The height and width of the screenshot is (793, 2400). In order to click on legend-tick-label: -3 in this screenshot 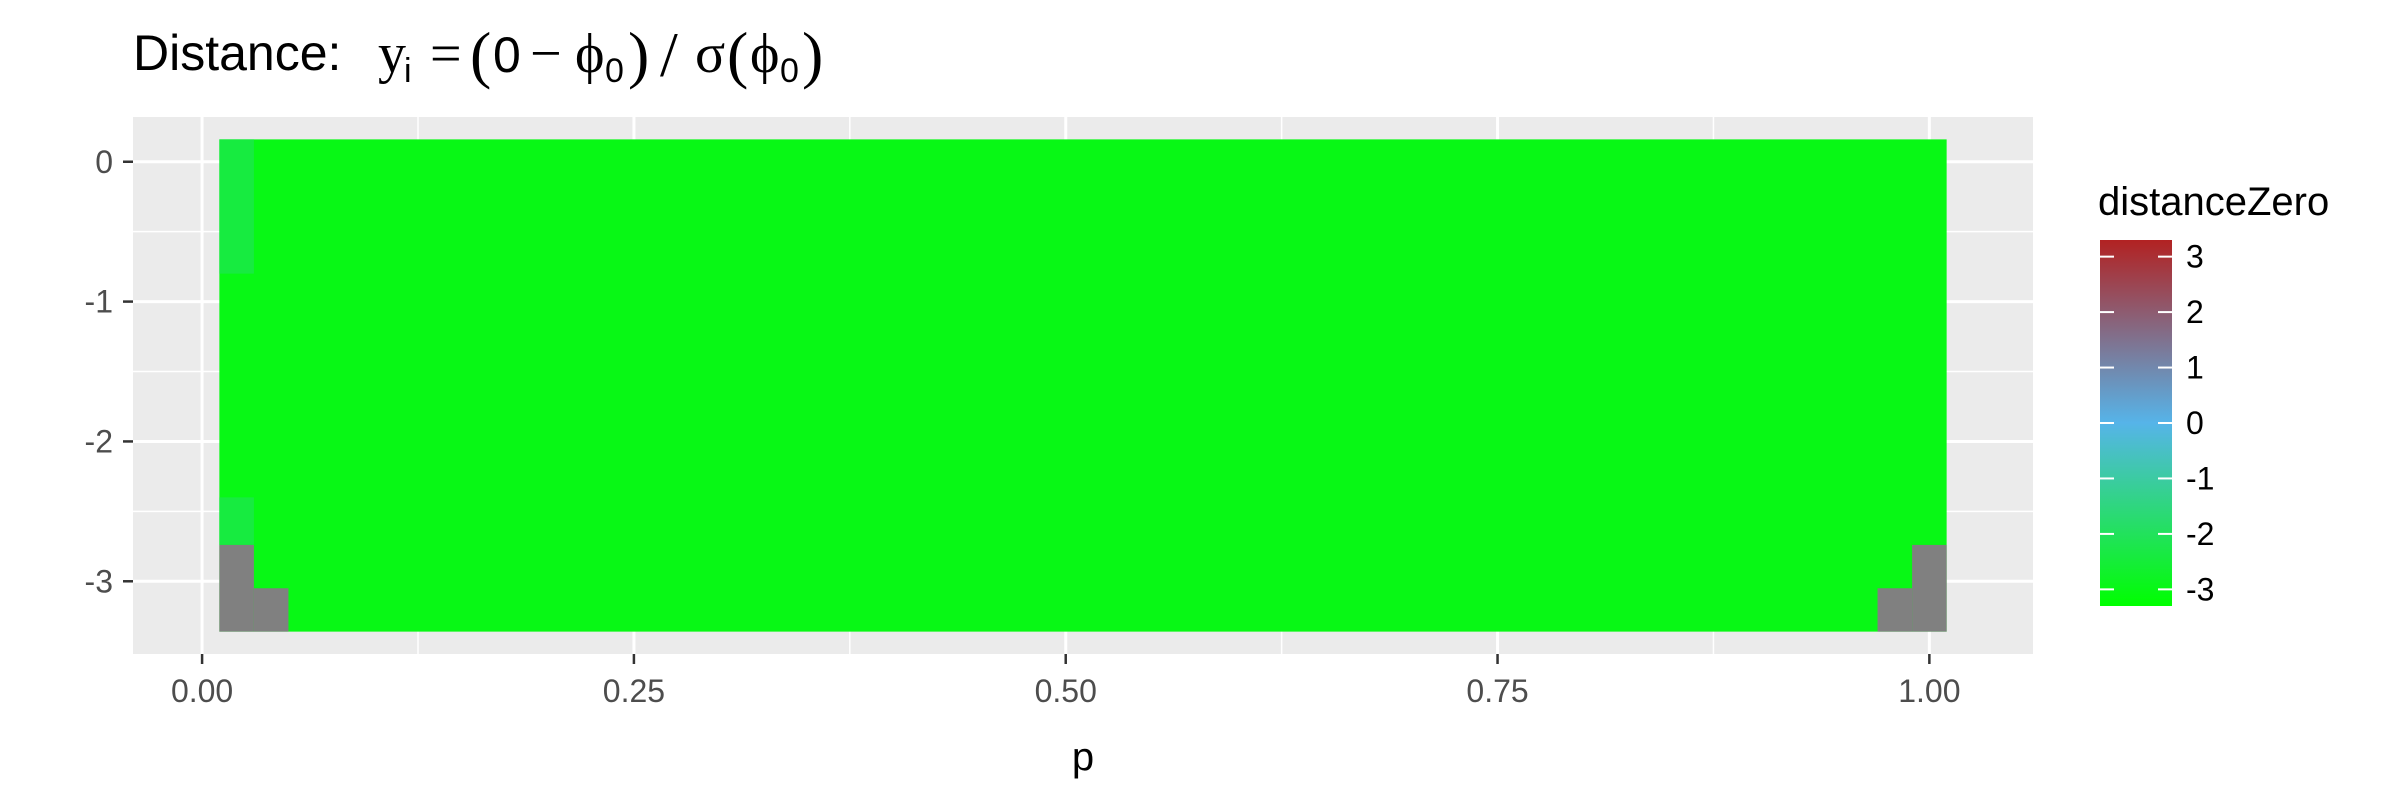, I will do `click(2200, 589)`.